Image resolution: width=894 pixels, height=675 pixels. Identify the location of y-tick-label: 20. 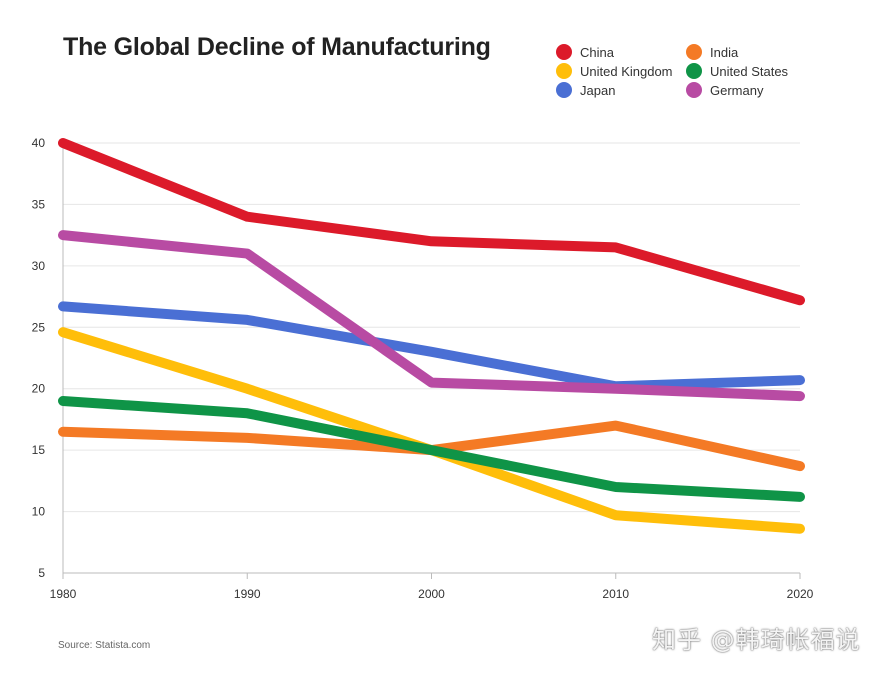
(39, 389).